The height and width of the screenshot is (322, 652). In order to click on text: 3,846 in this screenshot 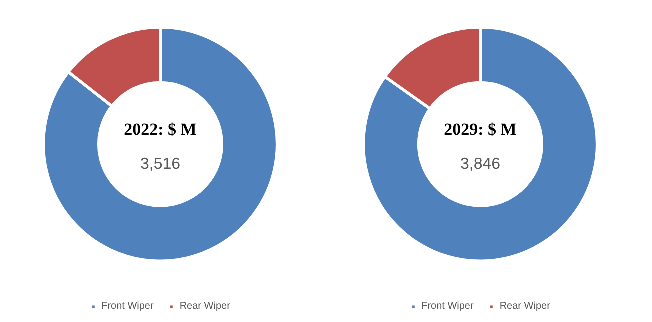, I will do `click(480, 164)`.